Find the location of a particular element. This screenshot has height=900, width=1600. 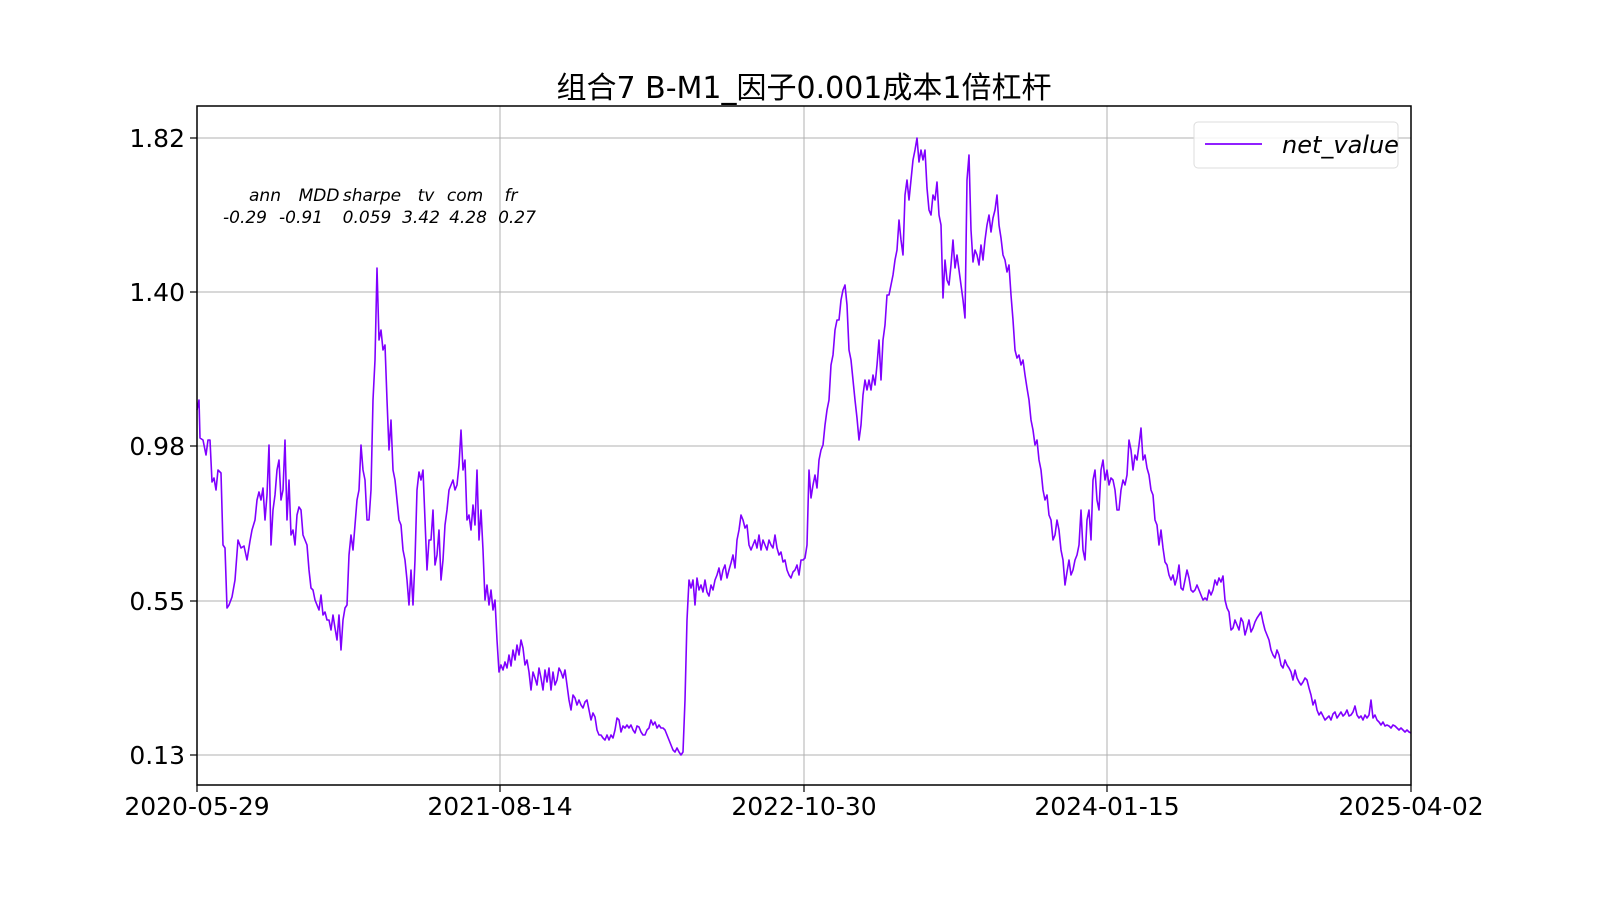

chart-title: 组合7 B-M1_因子0.001成本1倍杠杆 is located at coordinates (804, 88).